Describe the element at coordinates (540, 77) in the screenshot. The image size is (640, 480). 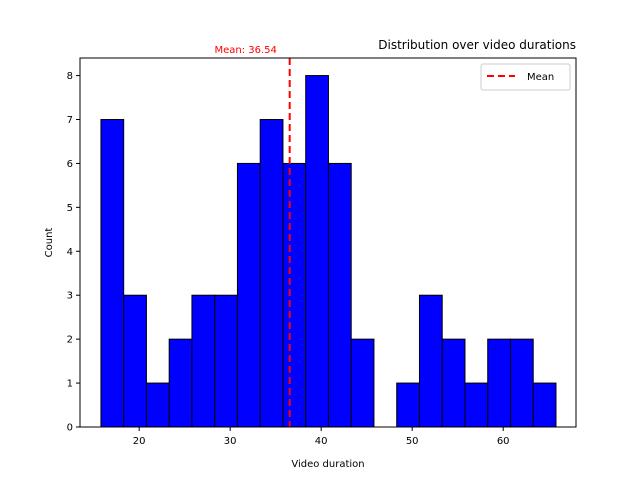
I see `legend-entry-mean: Mean` at that location.